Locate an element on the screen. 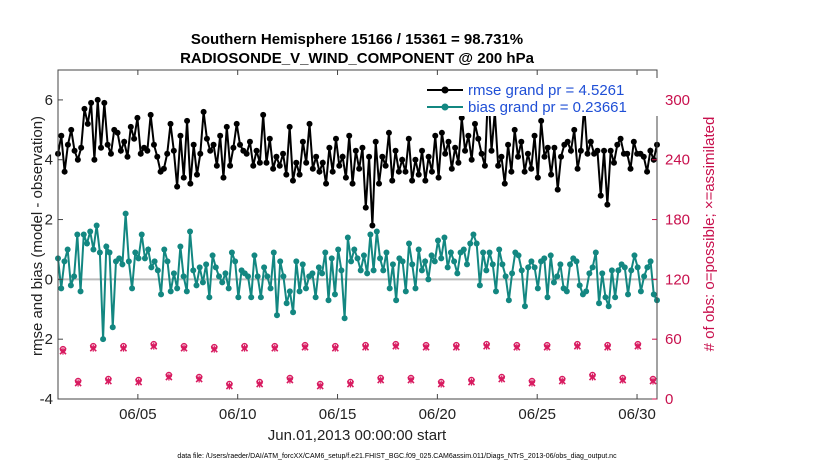 The width and height of the screenshot is (830, 470). y-right-tick-label: 240 is located at coordinates (677, 160).